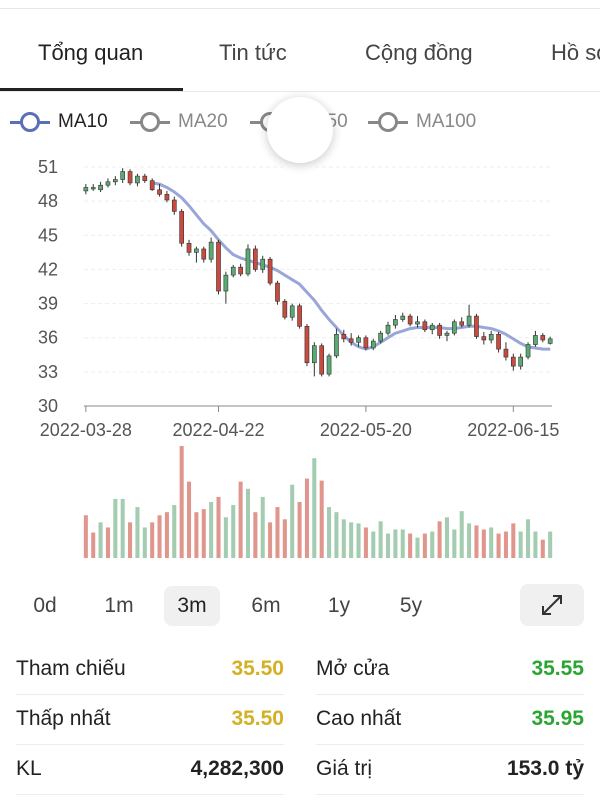 Image resolution: width=600 pixels, height=800 pixels. What do you see at coordinates (300, 606) in the screenshot?
I see `range-selector: 0d 1m 3m 6m 1y 5y` at bounding box center [300, 606].